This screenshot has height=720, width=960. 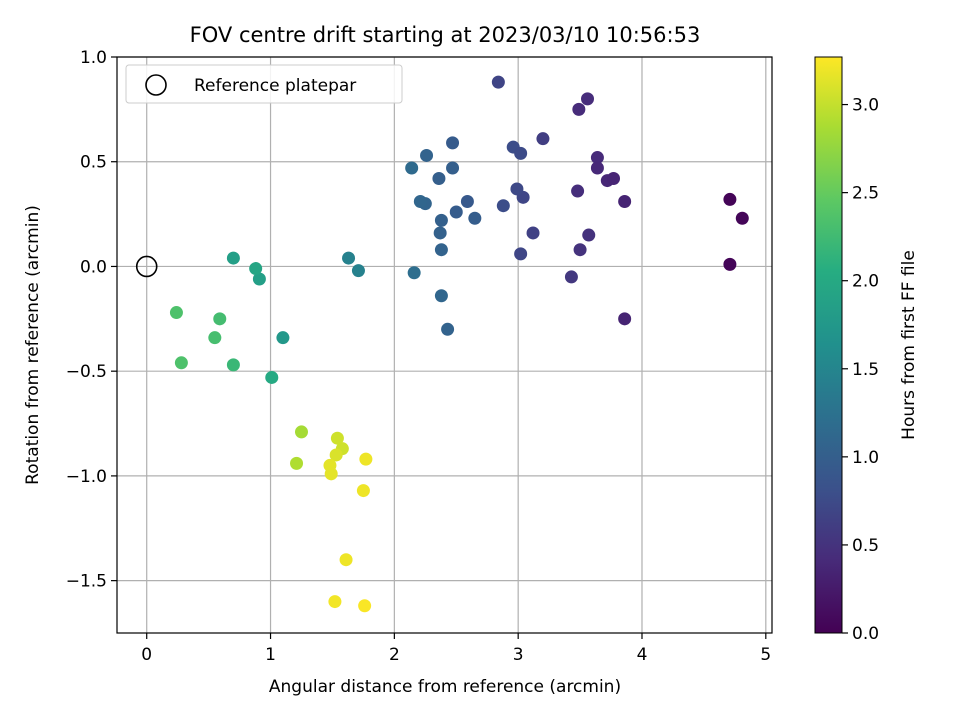 I want to click on x-axis-ticks: 0 1 2 3 4 5, so click(x=456, y=649).